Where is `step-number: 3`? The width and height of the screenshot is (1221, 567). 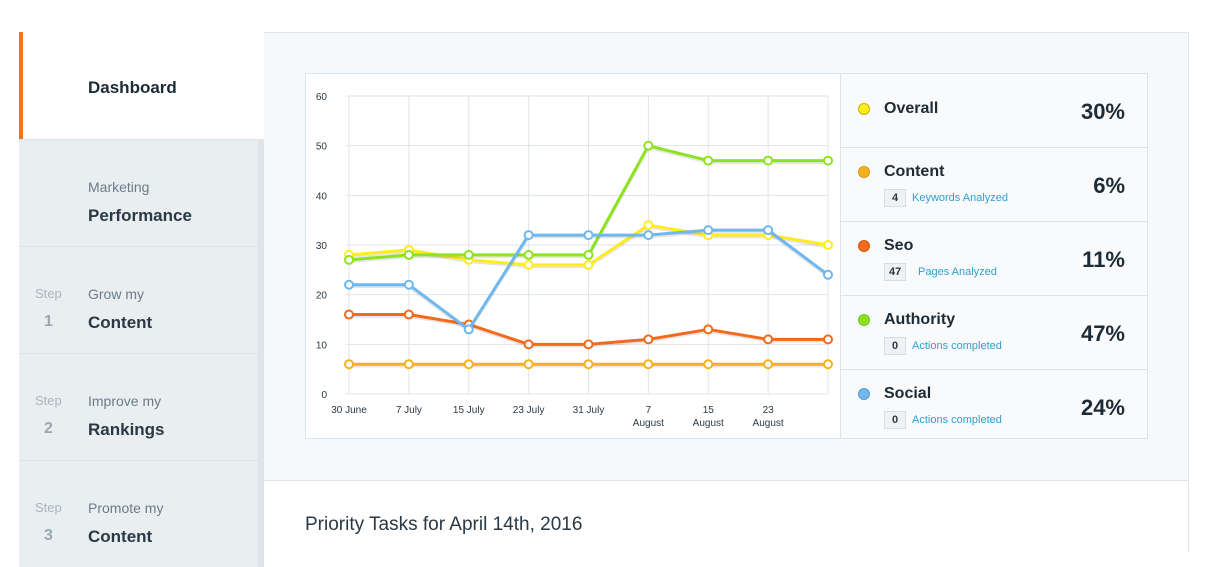
step-number: 3 is located at coordinates (48, 535).